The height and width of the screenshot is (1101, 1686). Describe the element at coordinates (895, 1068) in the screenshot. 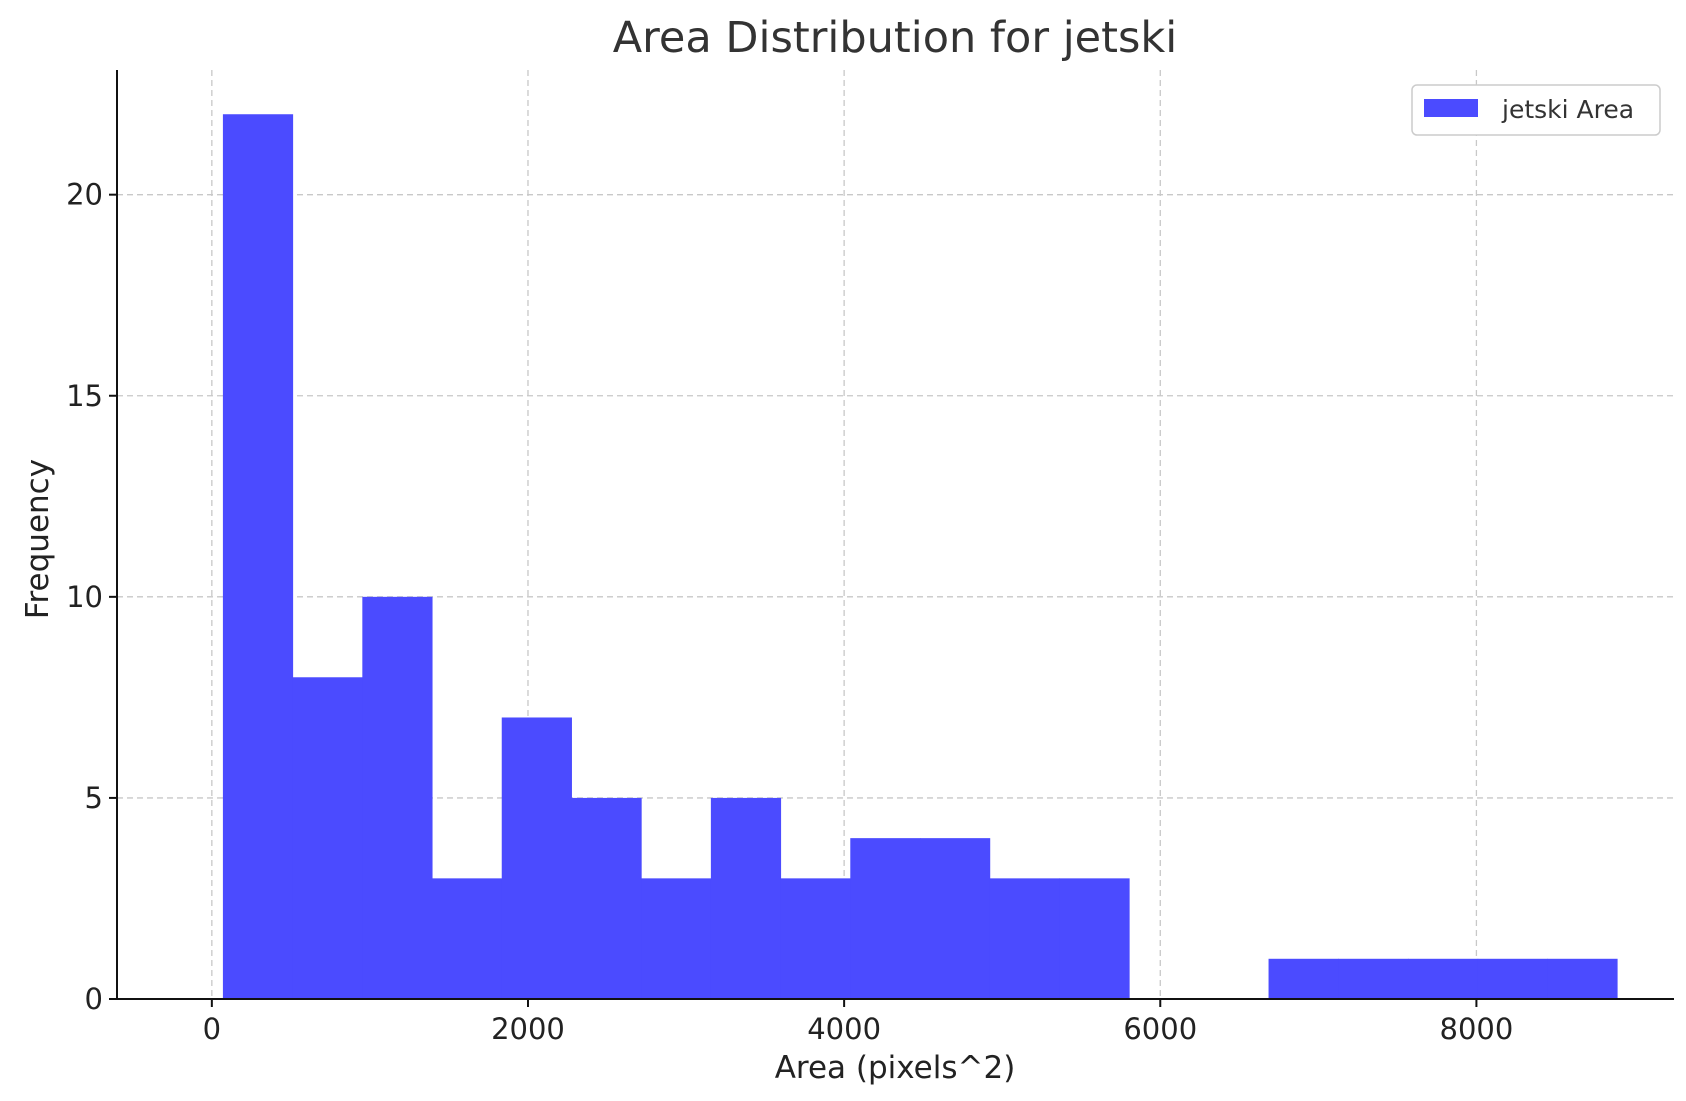

I see `x-axis-label: Area (pixels^2)` at that location.